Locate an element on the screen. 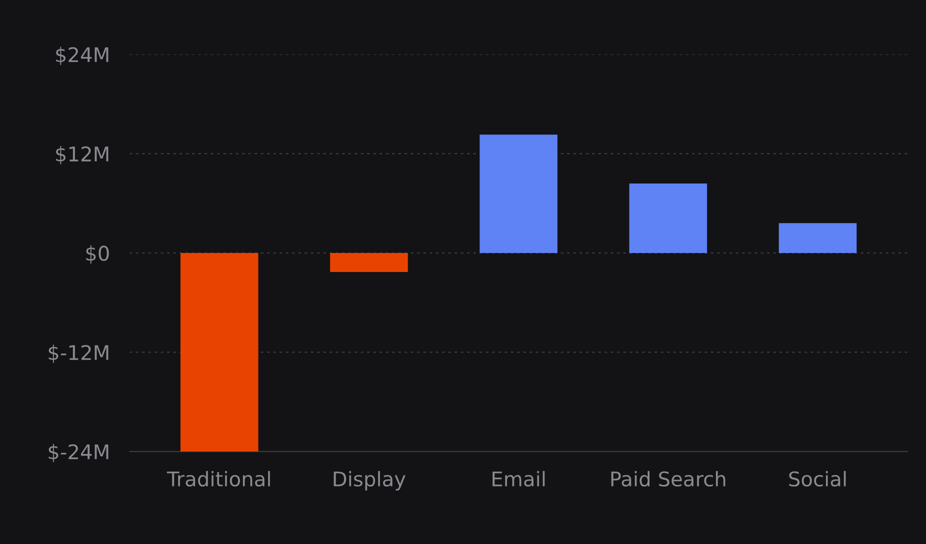 The height and width of the screenshot is (544, 926). x-tick-label: Social is located at coordinates (817, 478).